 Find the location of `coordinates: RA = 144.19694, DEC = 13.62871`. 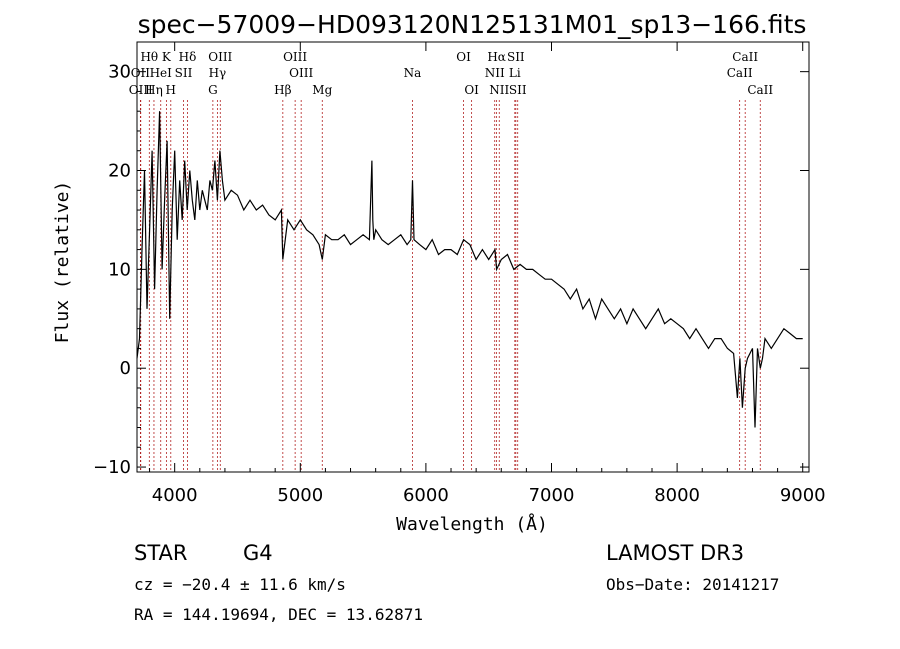

coordinates: RA = 144.19694, DEC = 13.62871 is located at coordinates (278, 614).